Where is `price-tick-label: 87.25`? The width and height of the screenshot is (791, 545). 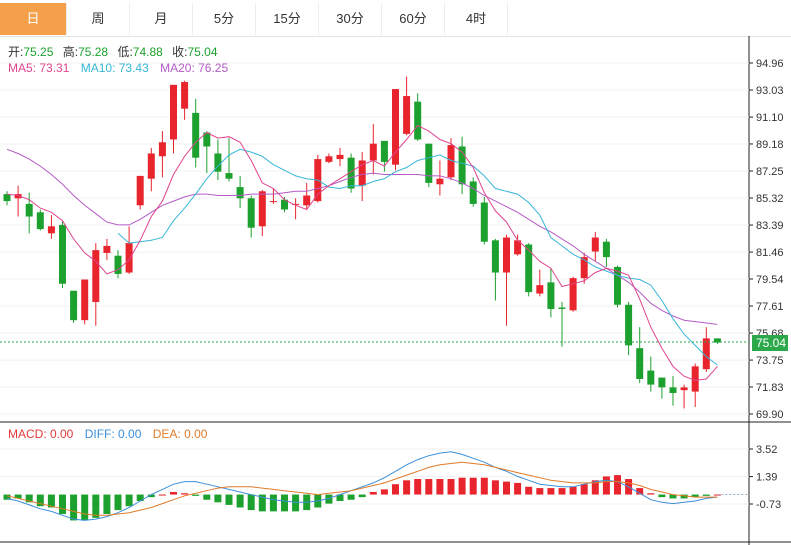
price-tick-label: 87.25 is located at coordinates (770, 172).